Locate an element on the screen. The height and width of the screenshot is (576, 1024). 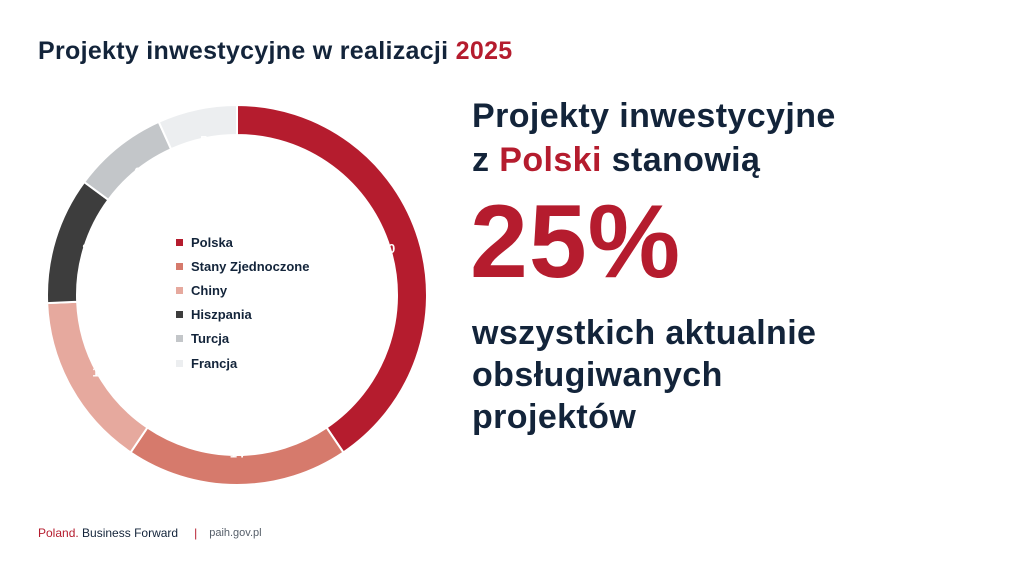
donut-slice-francja is located at coordinates (197, 127).